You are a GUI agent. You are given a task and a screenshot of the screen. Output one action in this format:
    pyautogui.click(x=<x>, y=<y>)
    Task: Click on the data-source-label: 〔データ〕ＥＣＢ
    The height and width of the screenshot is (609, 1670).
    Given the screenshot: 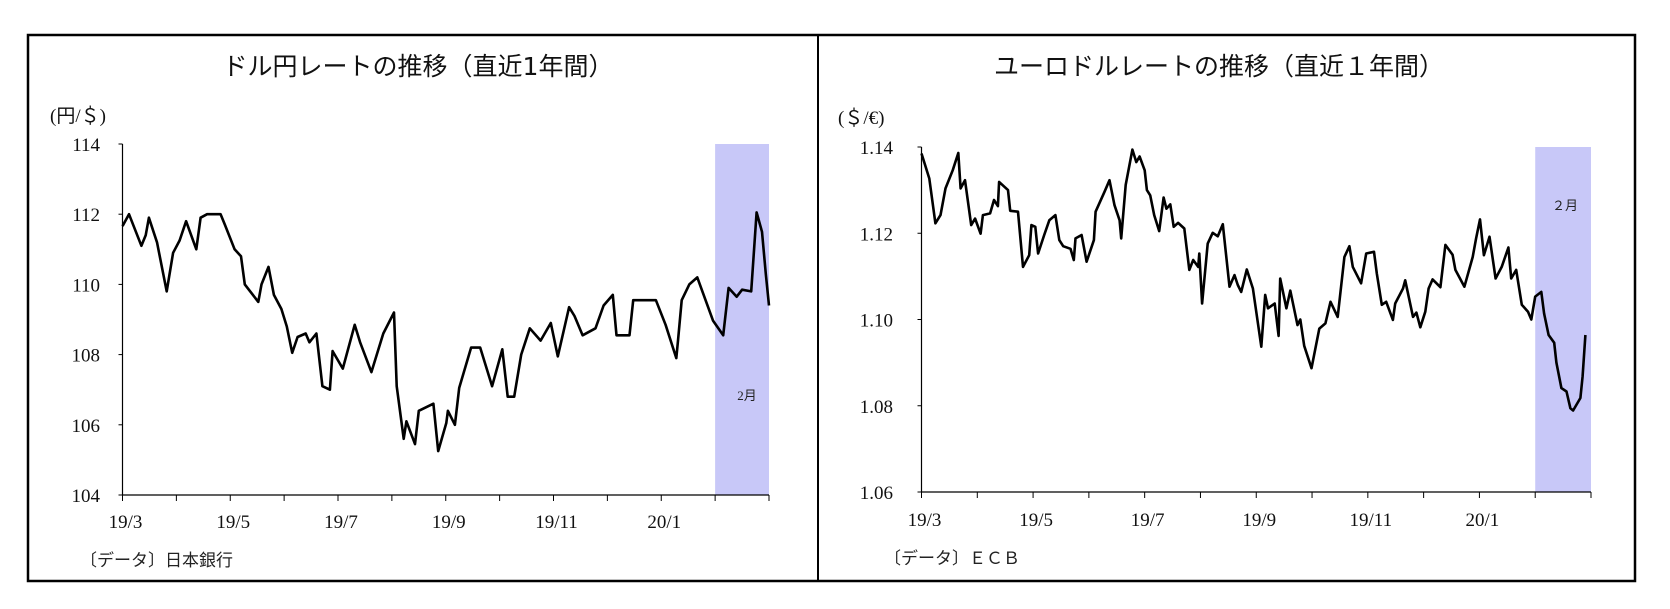 What is the action you would take?
    pyautogui.click(x=952, y=558)
    